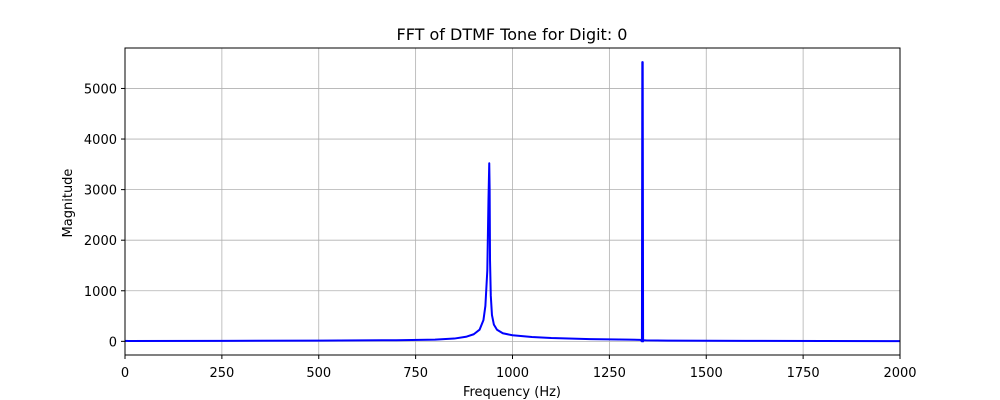  I want to click on x-tick-label: 500, so click(318, 373).